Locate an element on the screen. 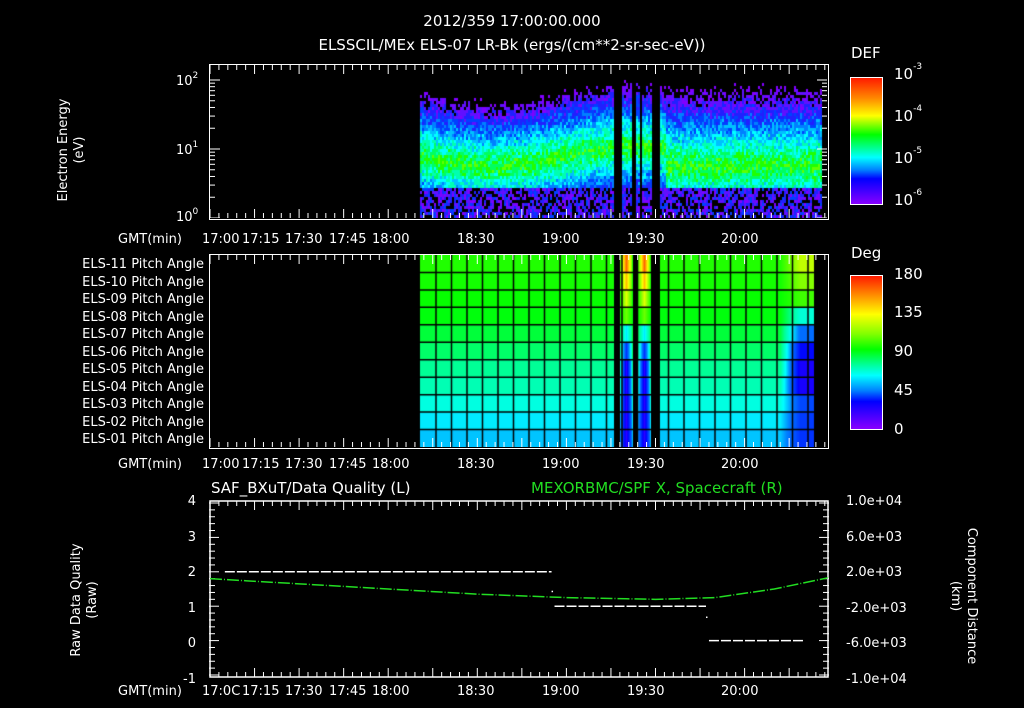 The width and height of the screenshot is (1024, 708). deg-tick-90: 90 is located at coordinates (904, 351).